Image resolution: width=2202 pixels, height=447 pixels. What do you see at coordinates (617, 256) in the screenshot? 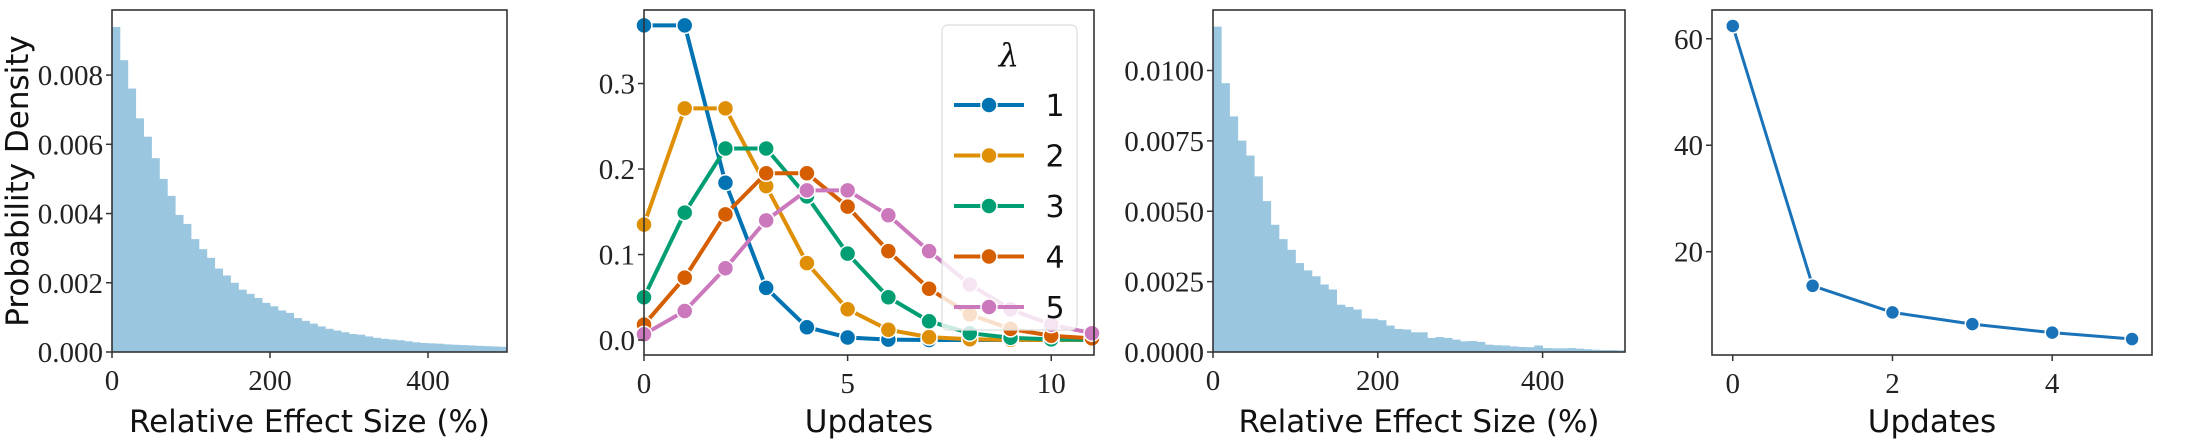
I see `y-tick-label: 0.1` at bounding box center [617, 256].